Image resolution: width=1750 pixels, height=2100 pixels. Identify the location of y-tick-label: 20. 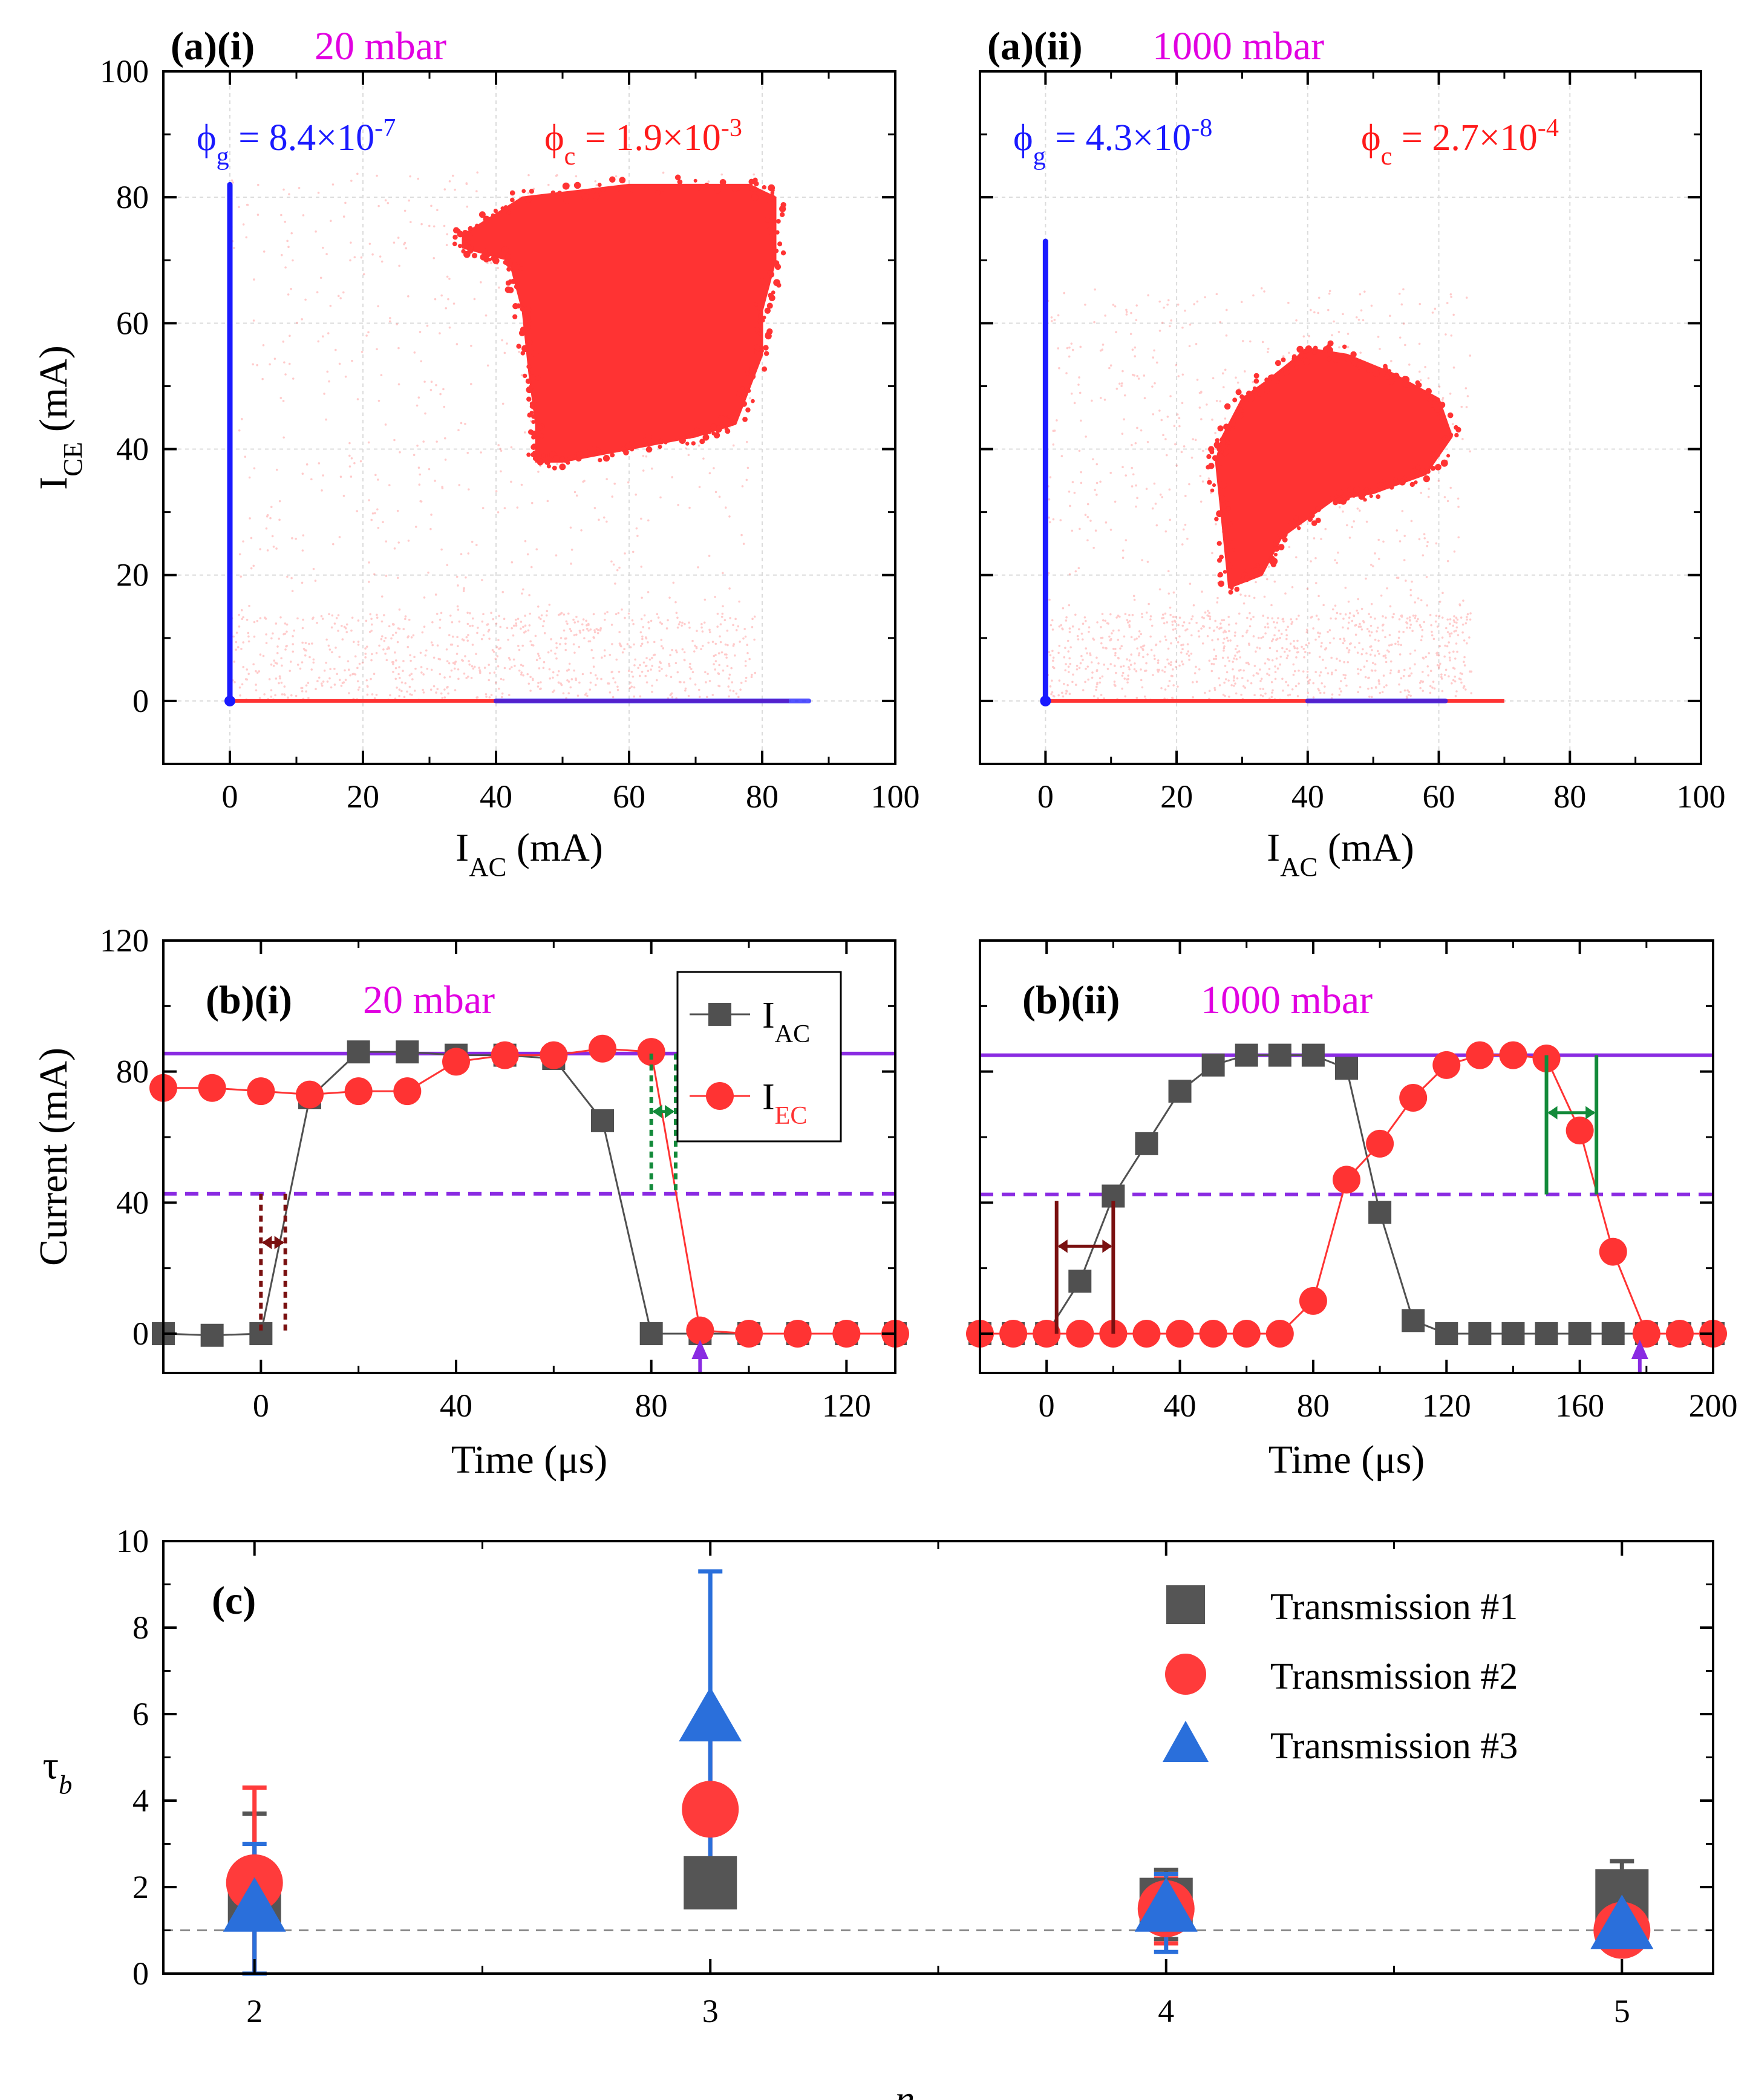
(132, 575).